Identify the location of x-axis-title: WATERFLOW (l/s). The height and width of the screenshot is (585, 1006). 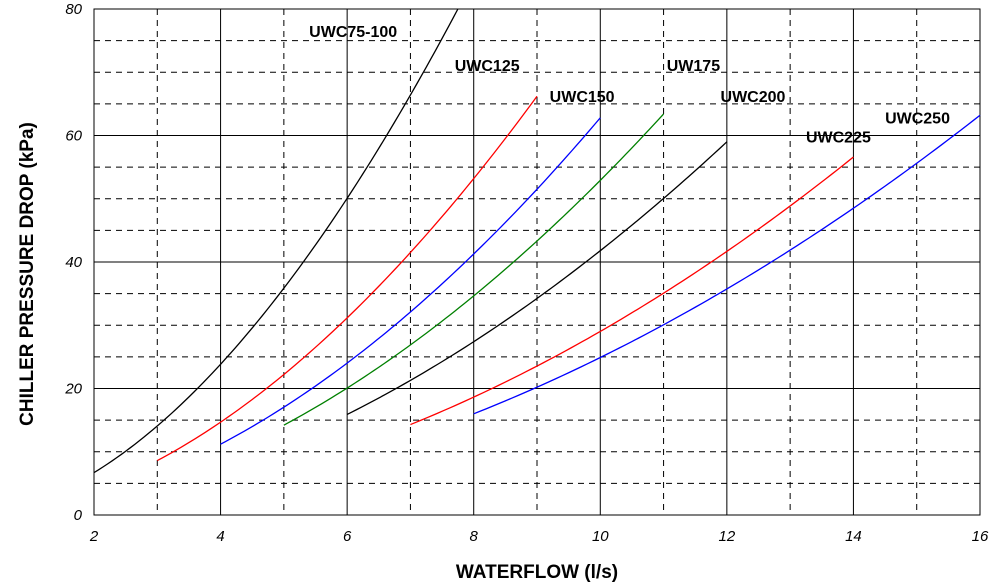
(537, 572).